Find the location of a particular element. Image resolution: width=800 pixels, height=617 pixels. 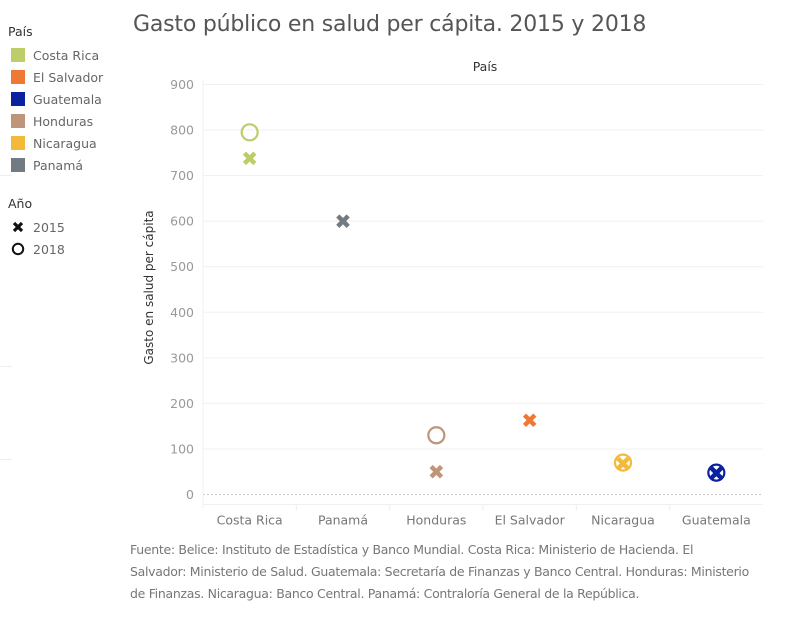

legend-item: Costa Rica is located at coordinates (68, 55).